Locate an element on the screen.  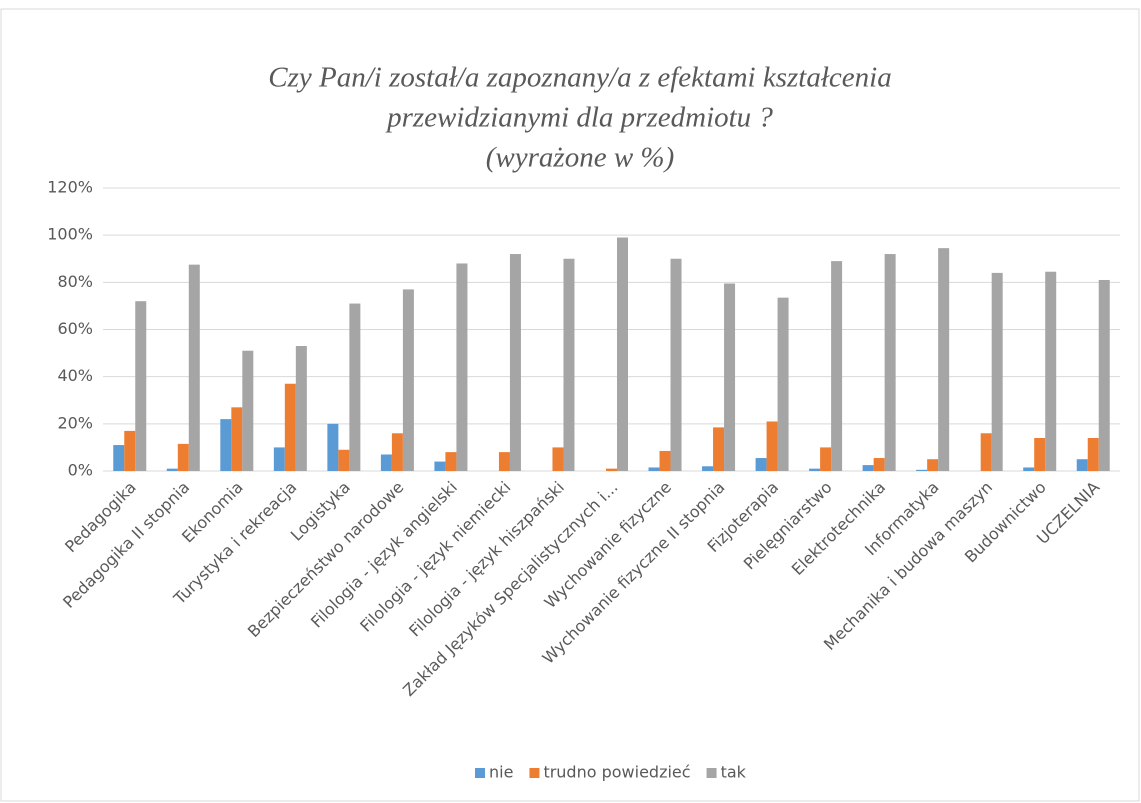
y-tick-label: 120% is located at coordinates (70, 187).